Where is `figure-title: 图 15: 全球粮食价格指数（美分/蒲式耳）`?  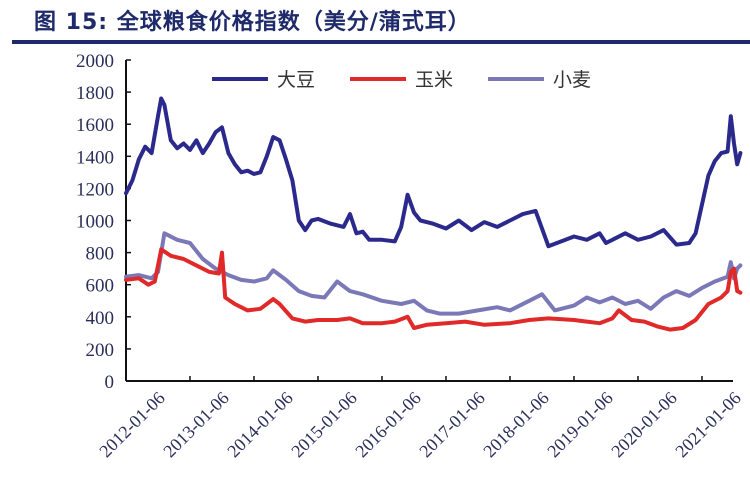
figure-title: 图 15: 全球粮食价格指数（美分/蒲式耳） is located at coordinates (252, 22).